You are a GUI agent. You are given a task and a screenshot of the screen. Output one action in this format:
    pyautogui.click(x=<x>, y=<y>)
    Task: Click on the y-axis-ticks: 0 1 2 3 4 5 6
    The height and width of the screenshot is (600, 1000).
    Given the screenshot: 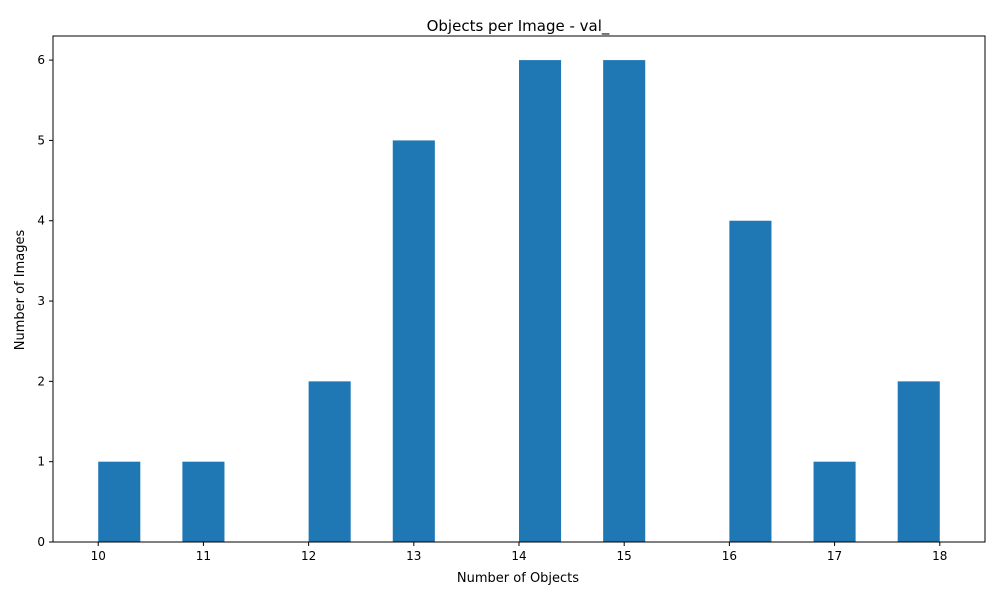 What is the action you would take?
    pyautogui.click(x=45, y=301)
    